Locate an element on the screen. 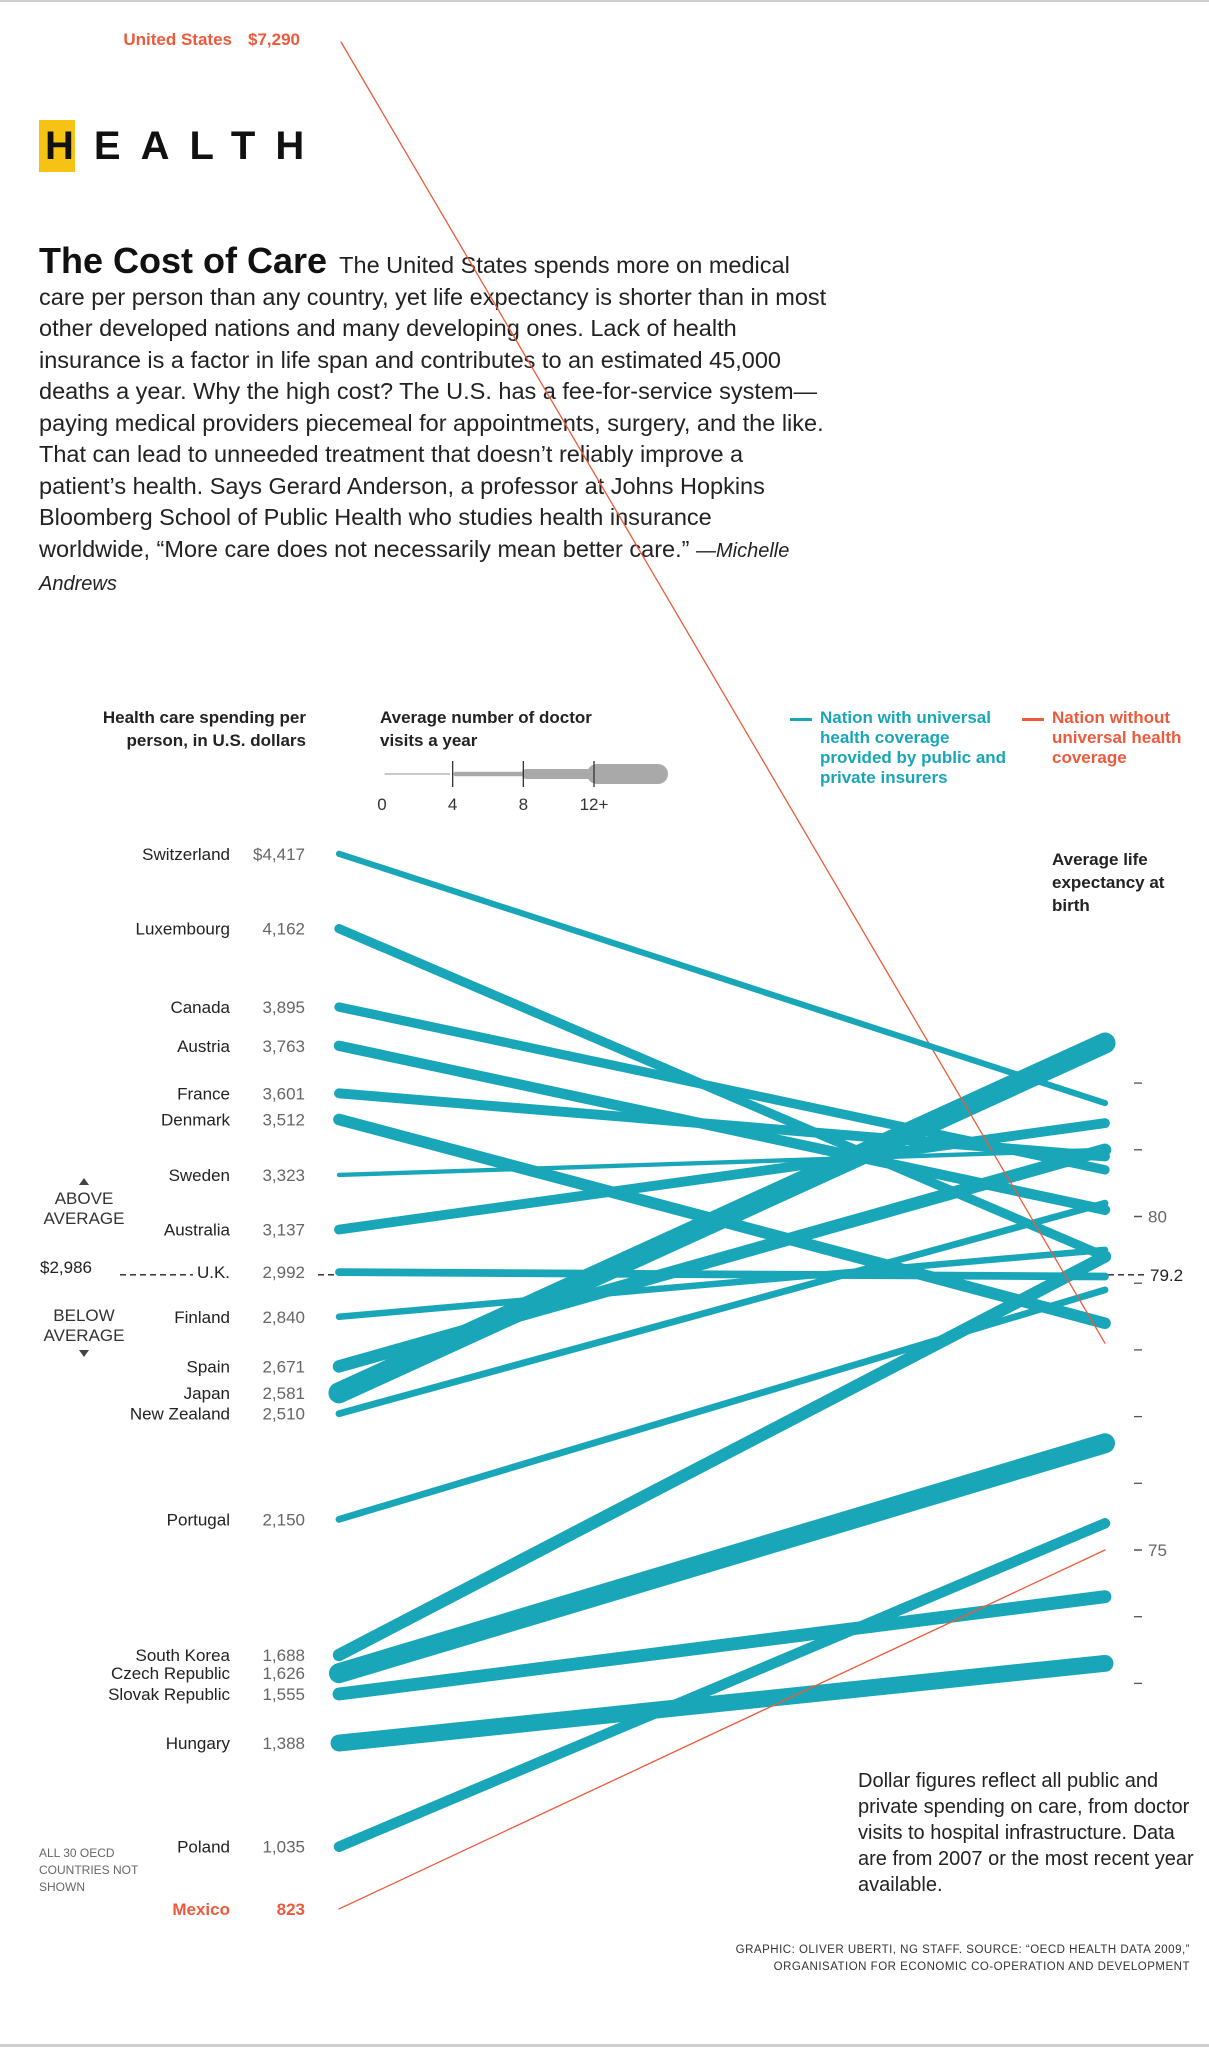 This screenshot has height=2048, width=1209. oecd-note: ALL 30 OECD COUNTRIES NOT SHOWN is located at coordinates (89, 1870).